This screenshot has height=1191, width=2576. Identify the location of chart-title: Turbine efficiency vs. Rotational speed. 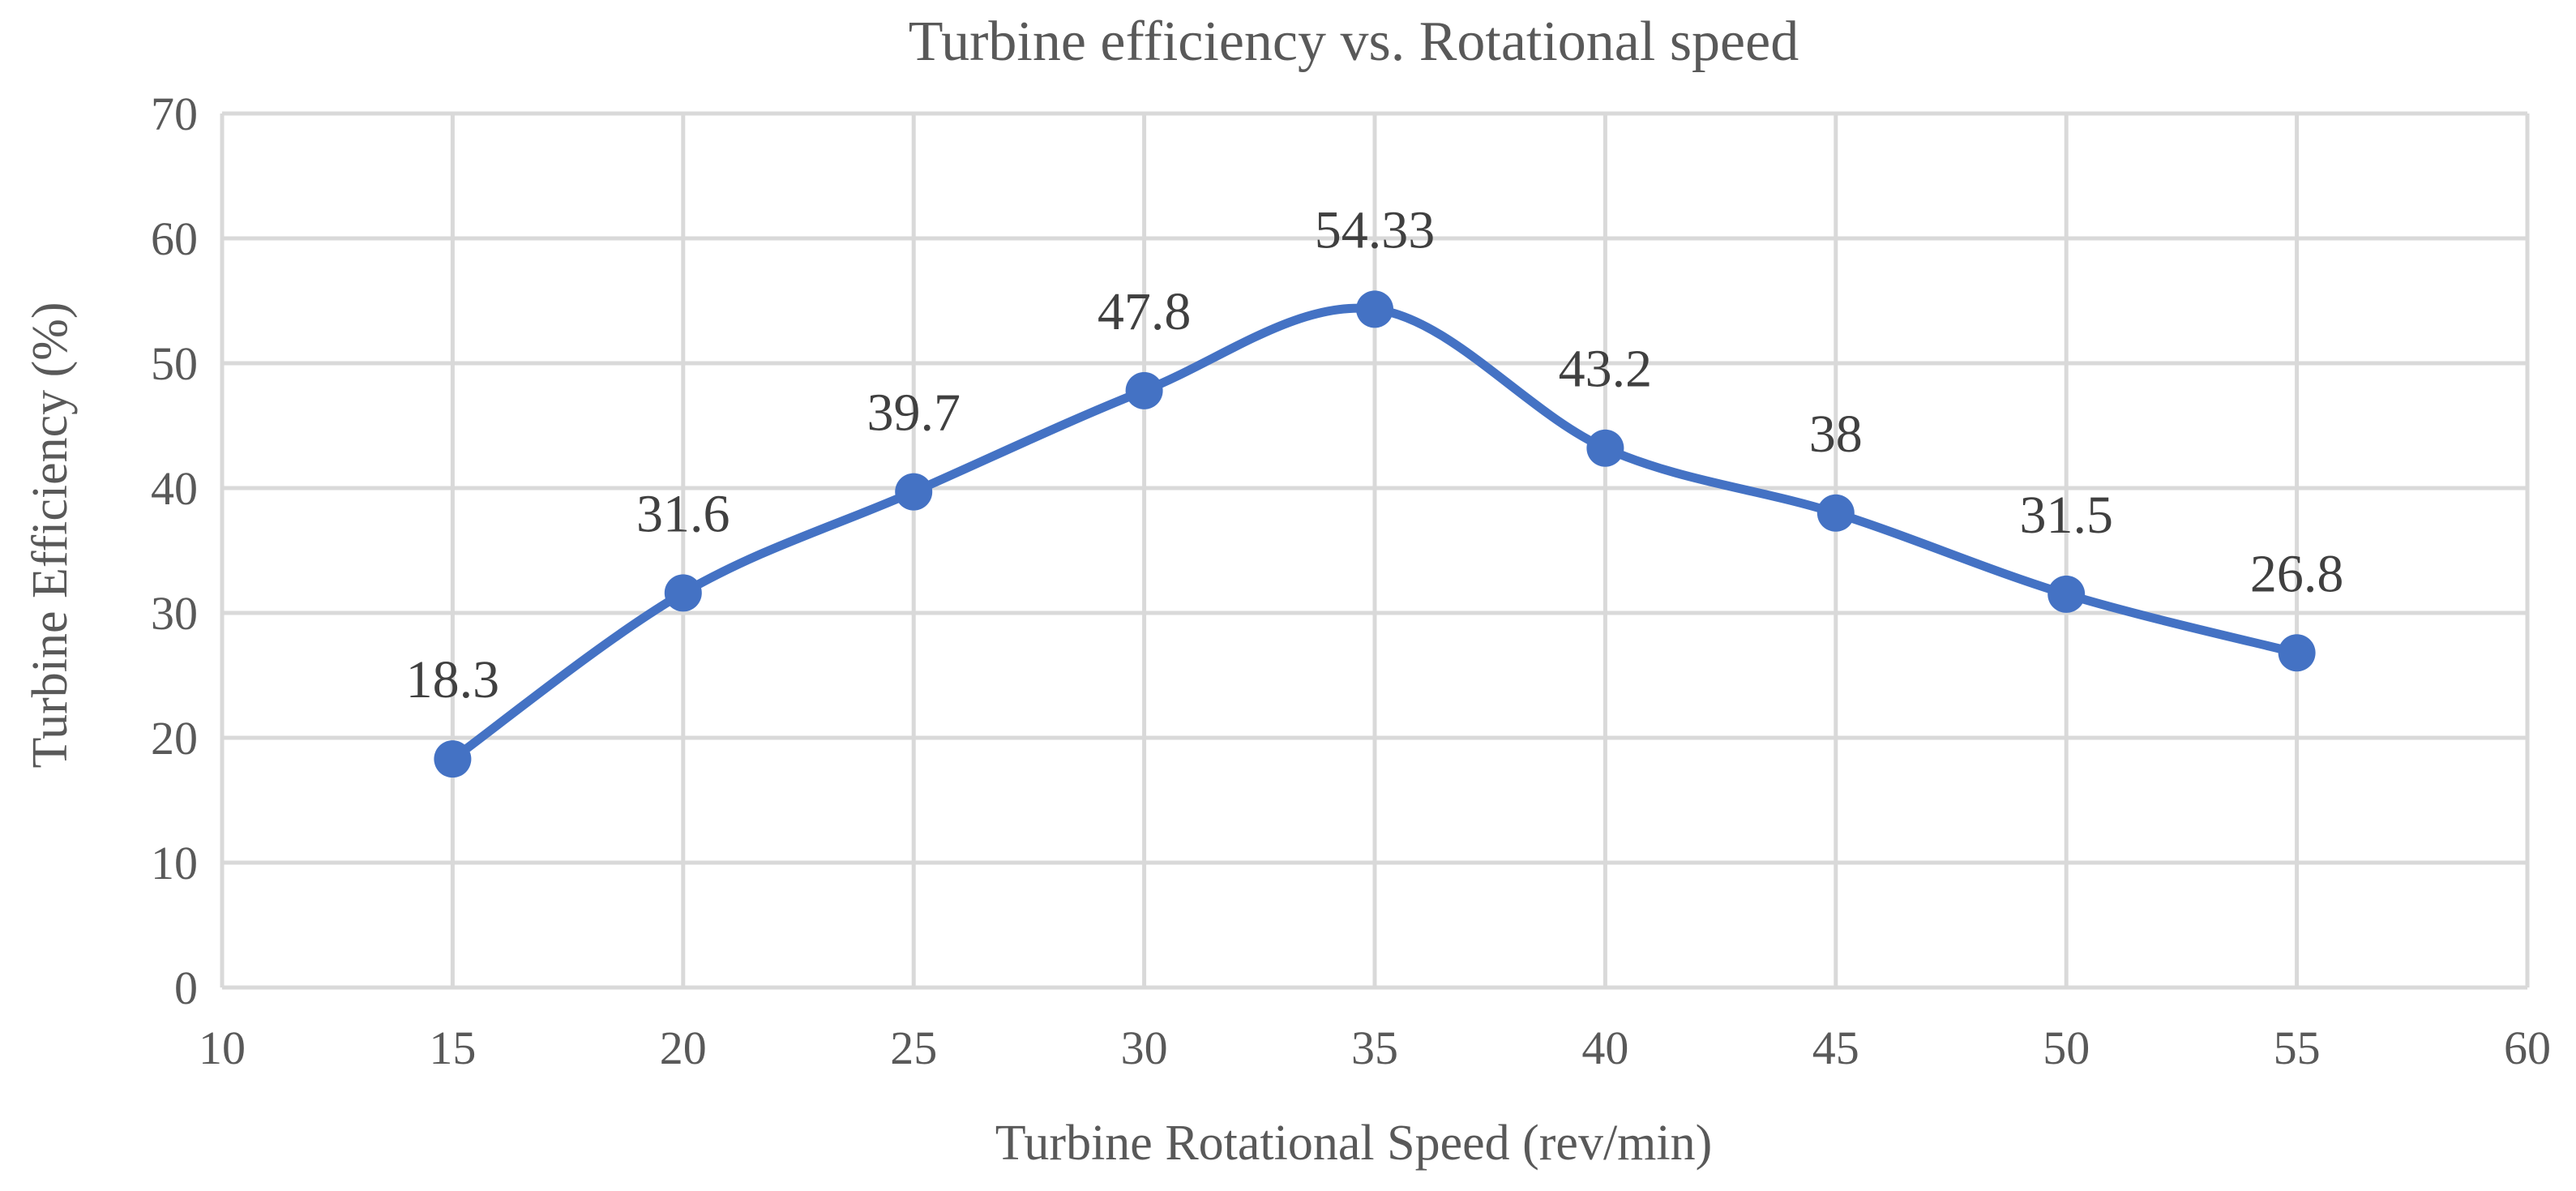
(1354, 42).